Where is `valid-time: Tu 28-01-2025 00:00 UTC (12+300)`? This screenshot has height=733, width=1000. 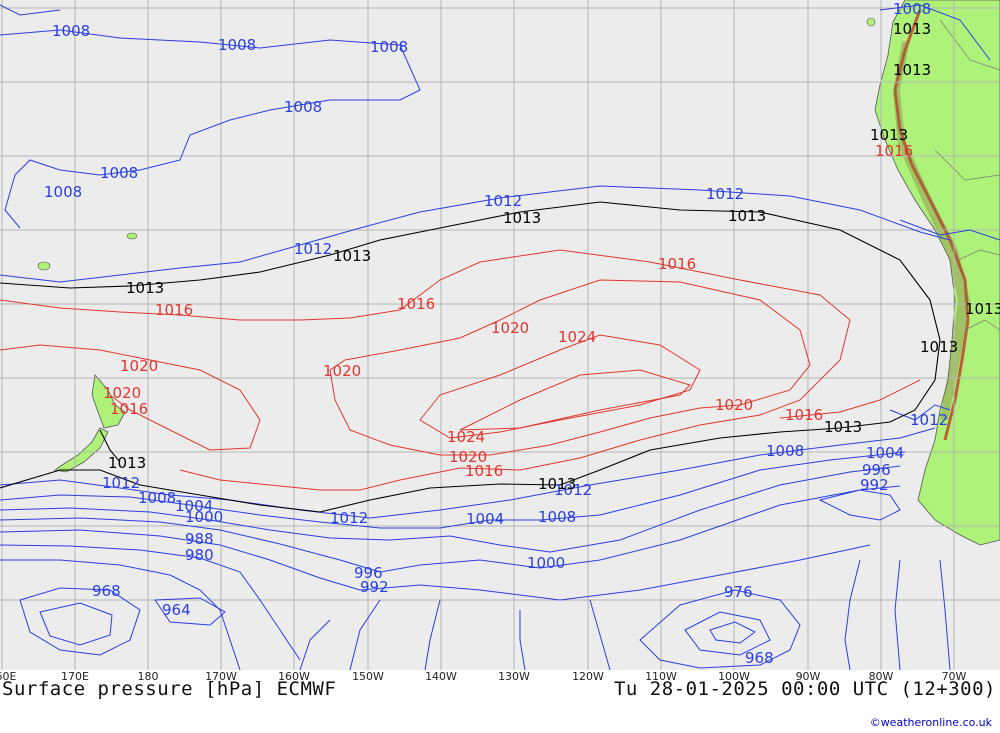
valid-time: Tu 28-01-2025 00:00 UTC (12+300) is located at coordinates (804, 689).